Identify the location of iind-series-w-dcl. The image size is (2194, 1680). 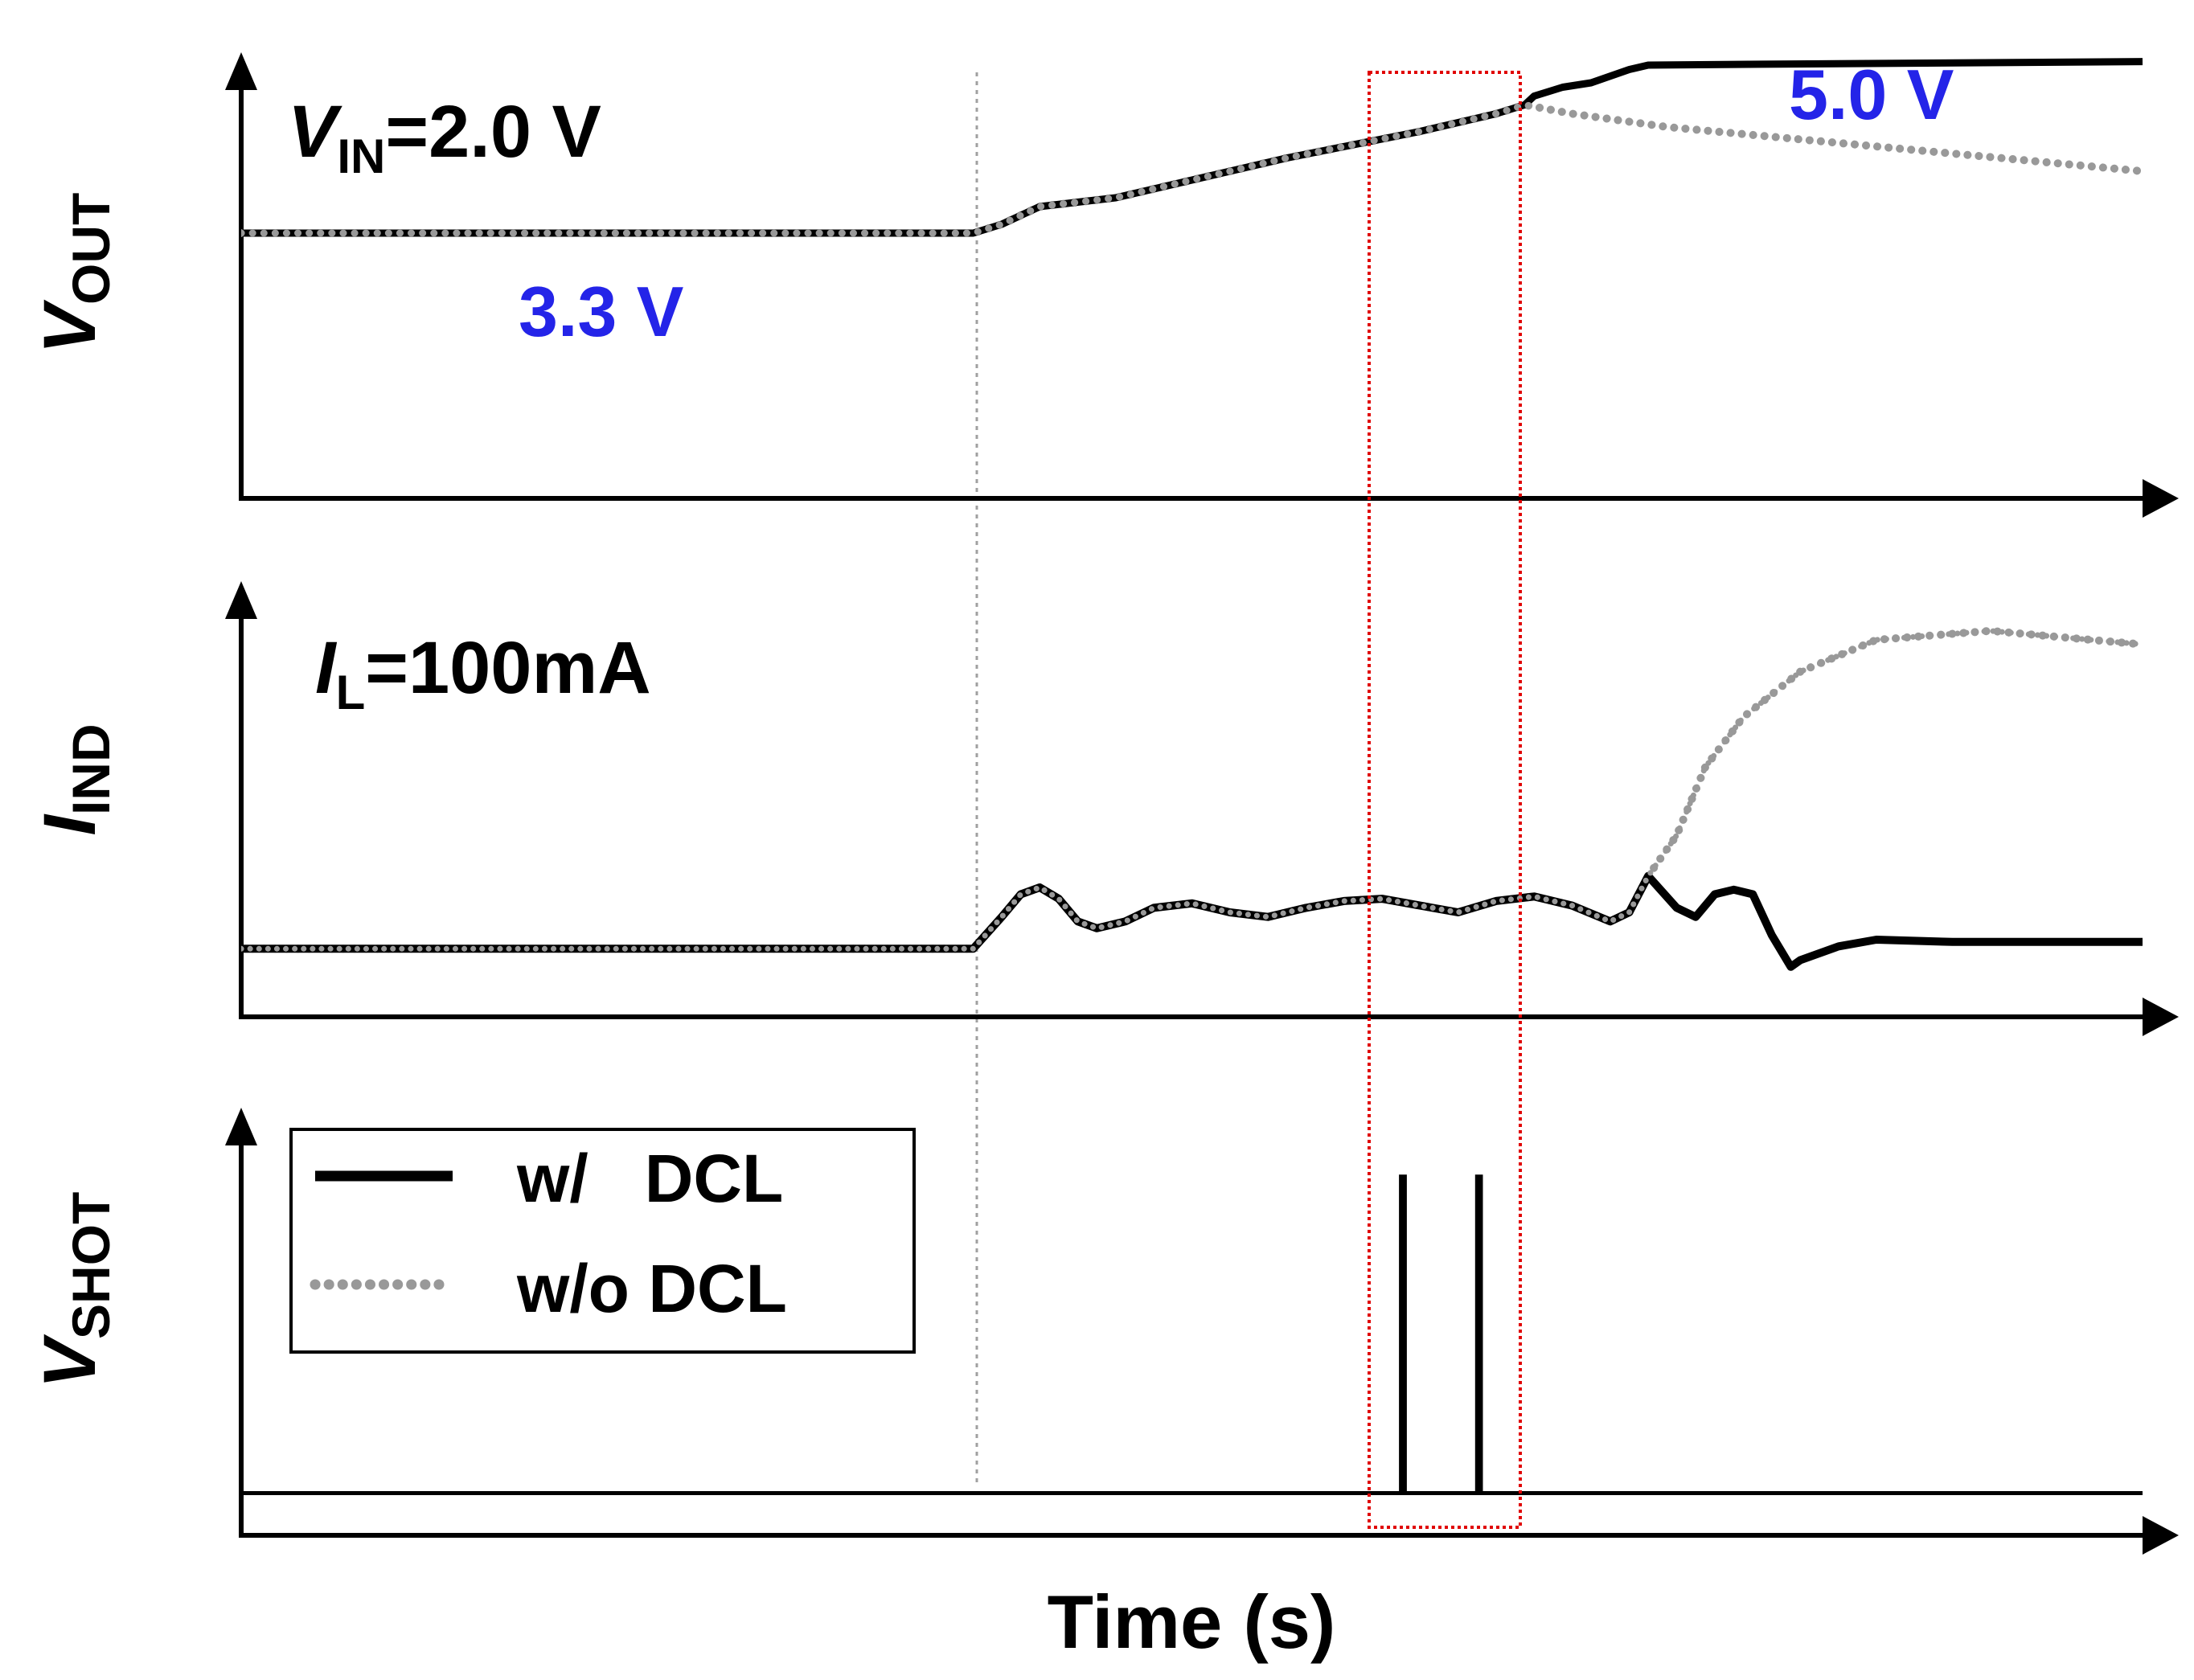
(1192, 921).